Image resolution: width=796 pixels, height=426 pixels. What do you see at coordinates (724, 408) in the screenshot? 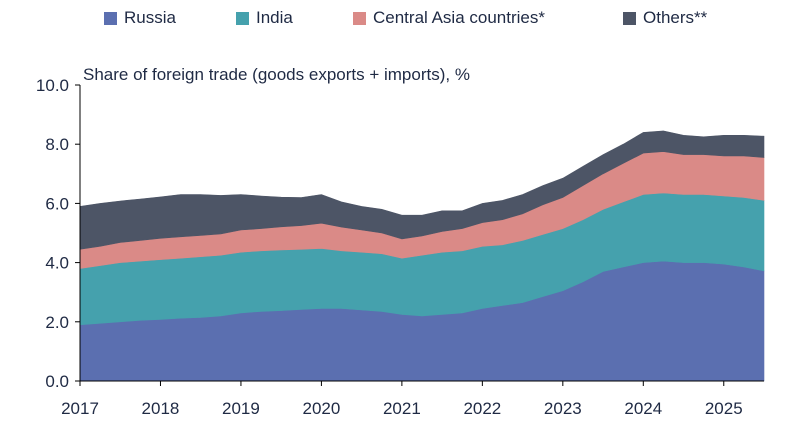
I see `x-tick-label: 2025` at bounding box center [724, 408].